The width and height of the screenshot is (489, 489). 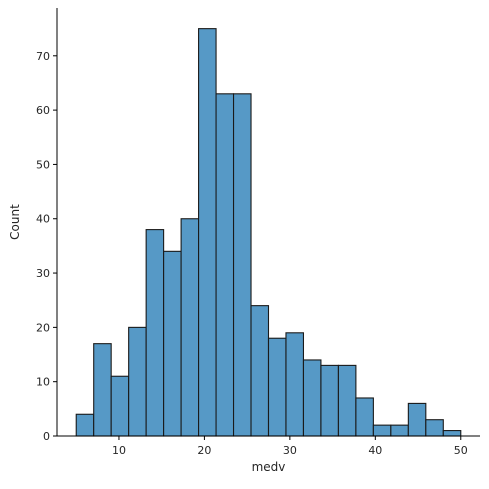 I want to click on x-axis-ticks: 10 20 30 40 50, so click(x=290, y=446).